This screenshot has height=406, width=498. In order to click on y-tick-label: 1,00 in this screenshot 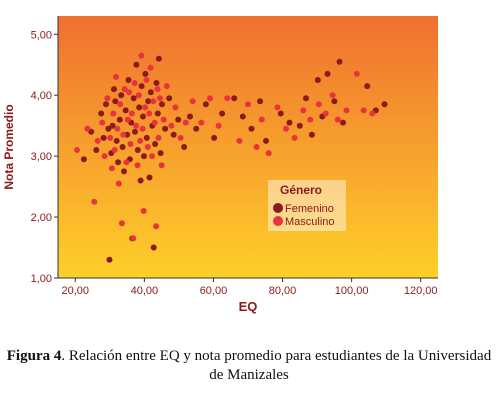, I will do `click(41, 279)`.